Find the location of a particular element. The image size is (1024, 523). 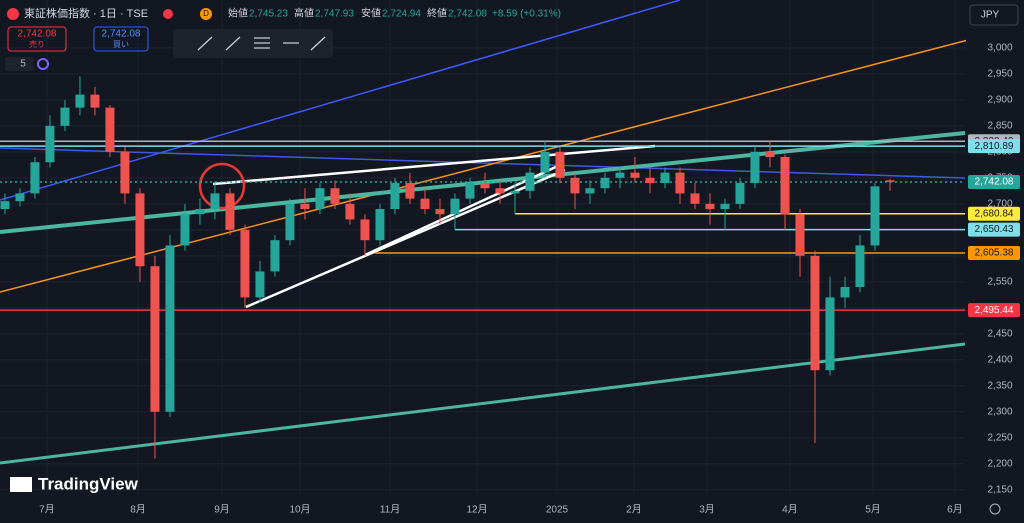

open-label: 始値 is located at coordinates (238, 13).